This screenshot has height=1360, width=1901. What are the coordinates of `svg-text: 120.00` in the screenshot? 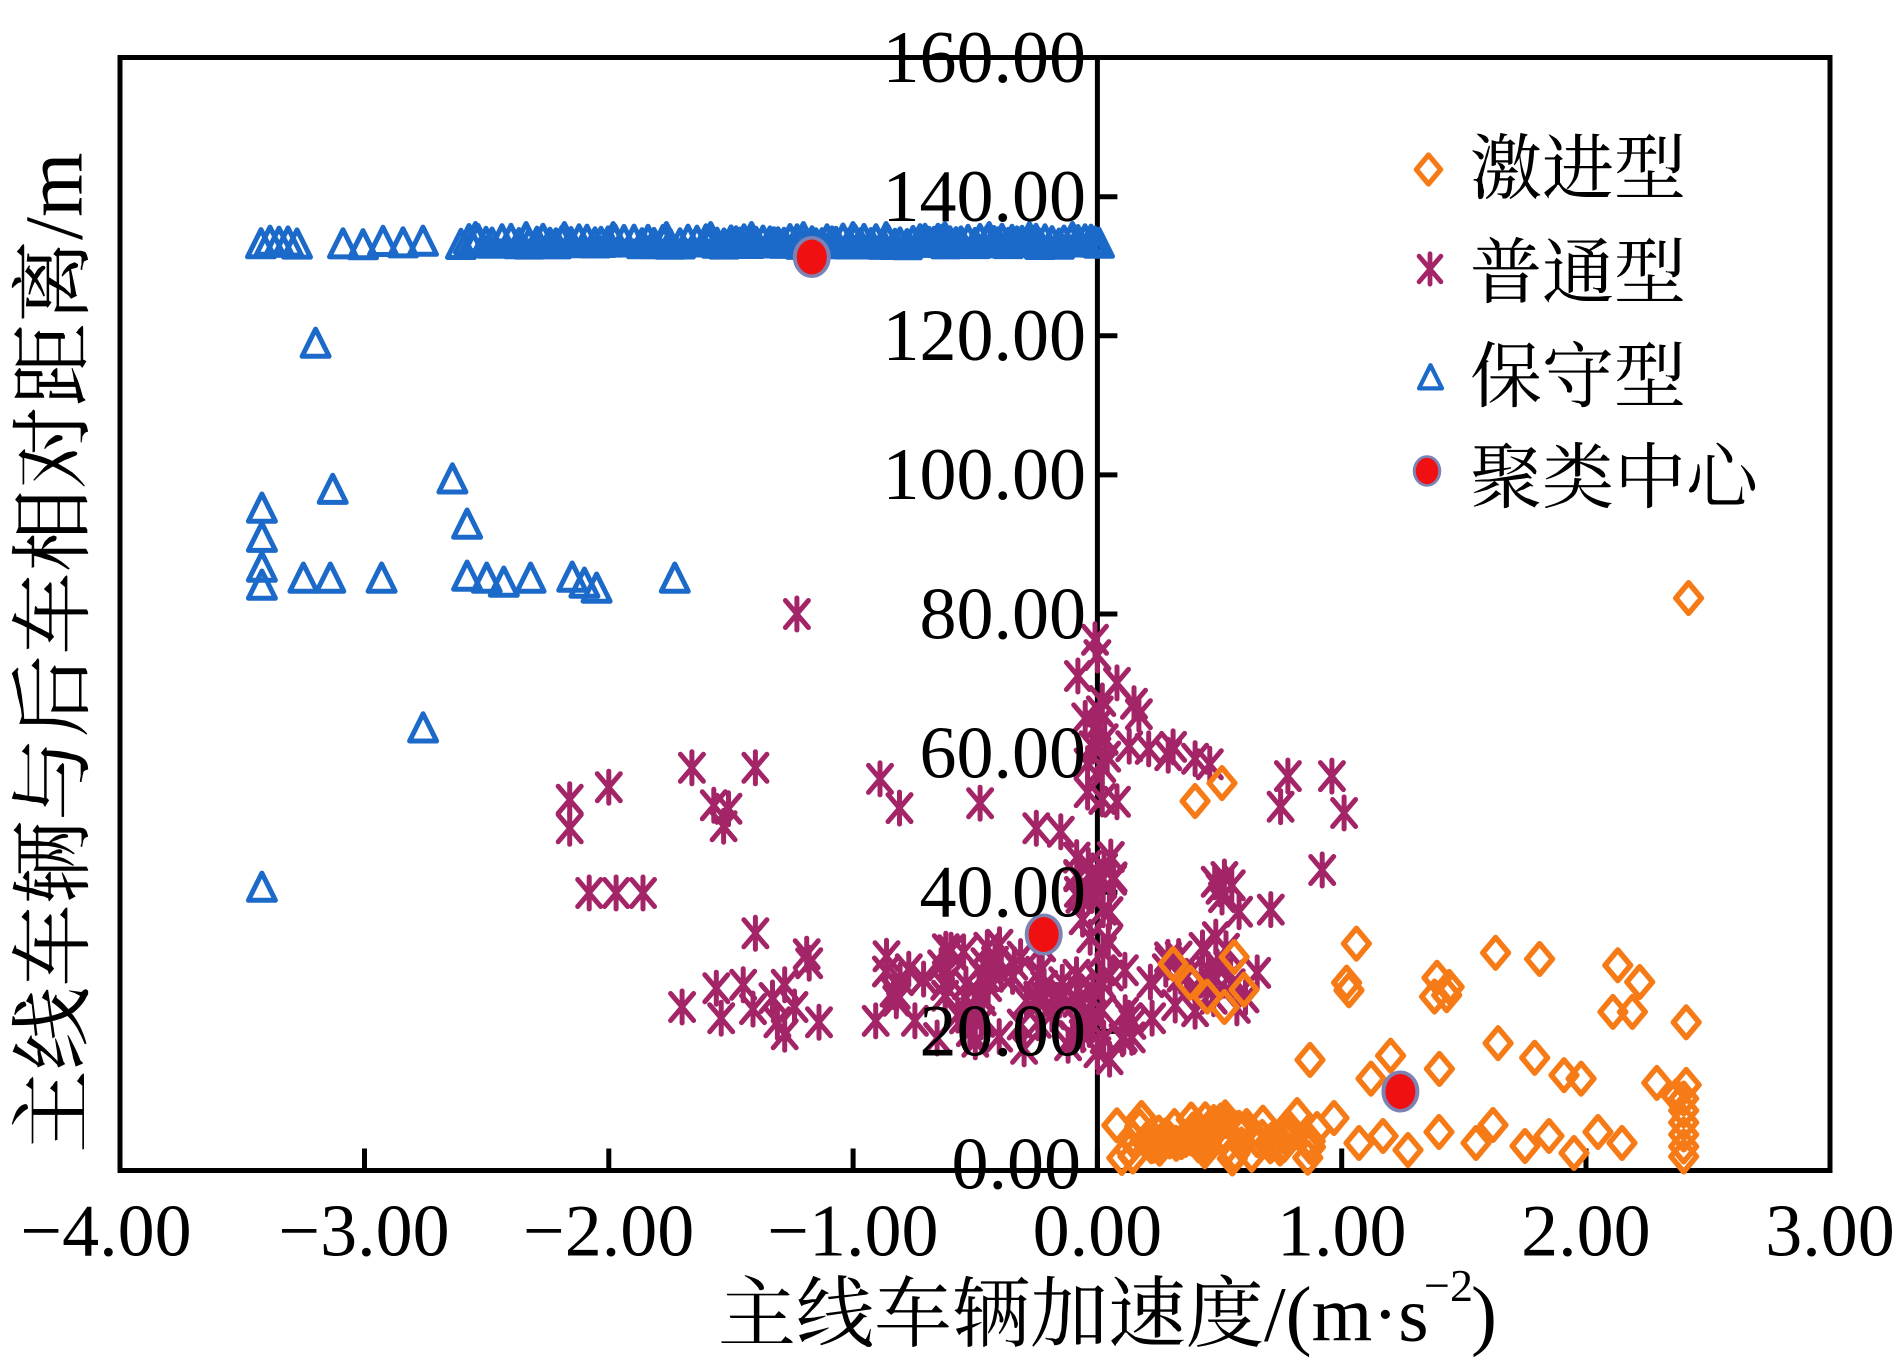 It's located at (985, 336).